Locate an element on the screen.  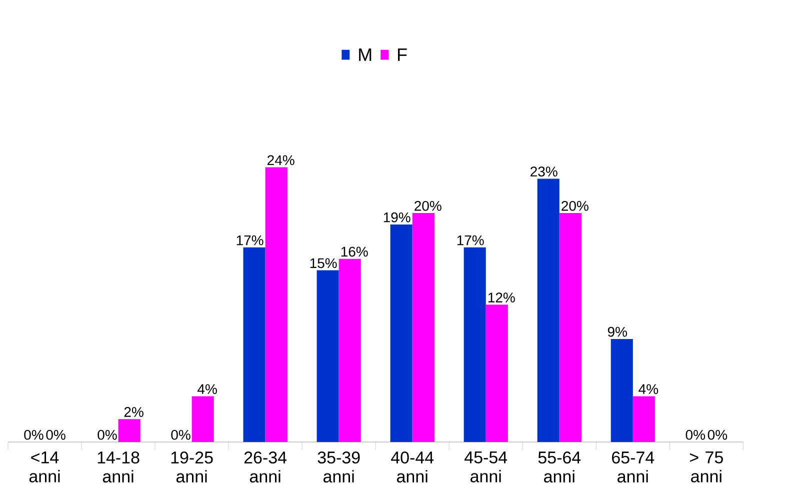
data-label: 9% is located at coordinates (617, 331).